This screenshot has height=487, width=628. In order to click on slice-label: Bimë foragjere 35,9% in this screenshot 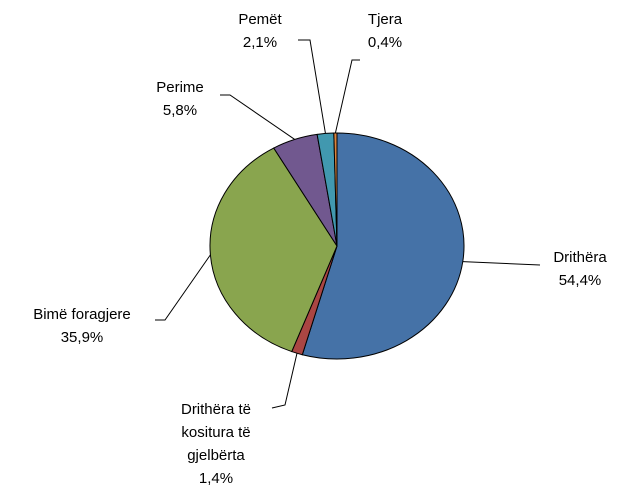, I will do `click(82, 326)`.